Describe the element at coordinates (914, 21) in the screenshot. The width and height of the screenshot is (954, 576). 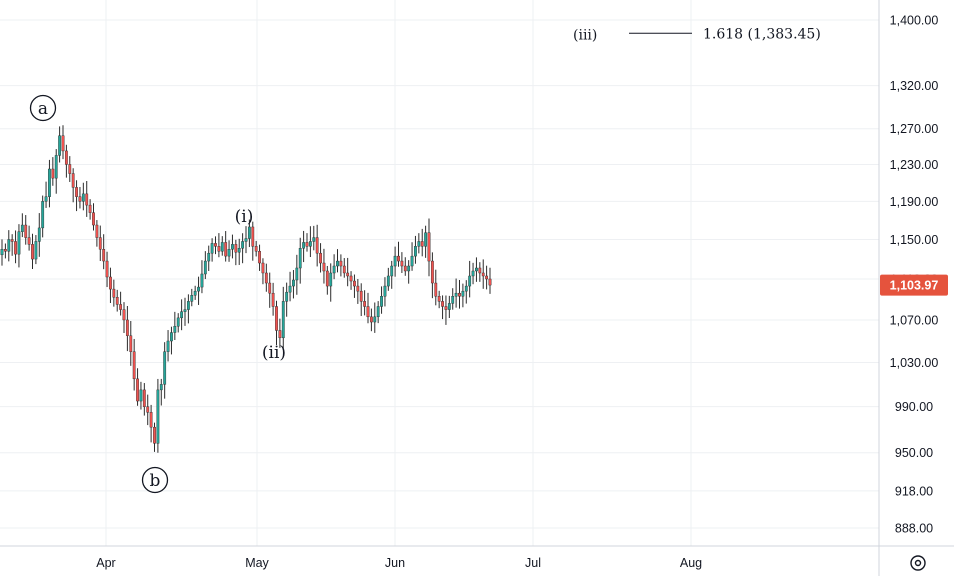
I see `price-tick-label: 1,400.00` at that location.